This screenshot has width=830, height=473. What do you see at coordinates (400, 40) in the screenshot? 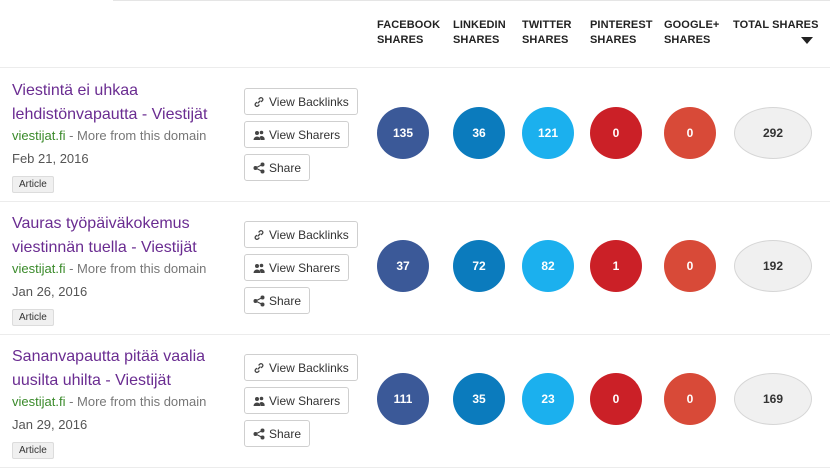
I see `col-facebook-line2: SHARES` at bounding box center [400, 40].